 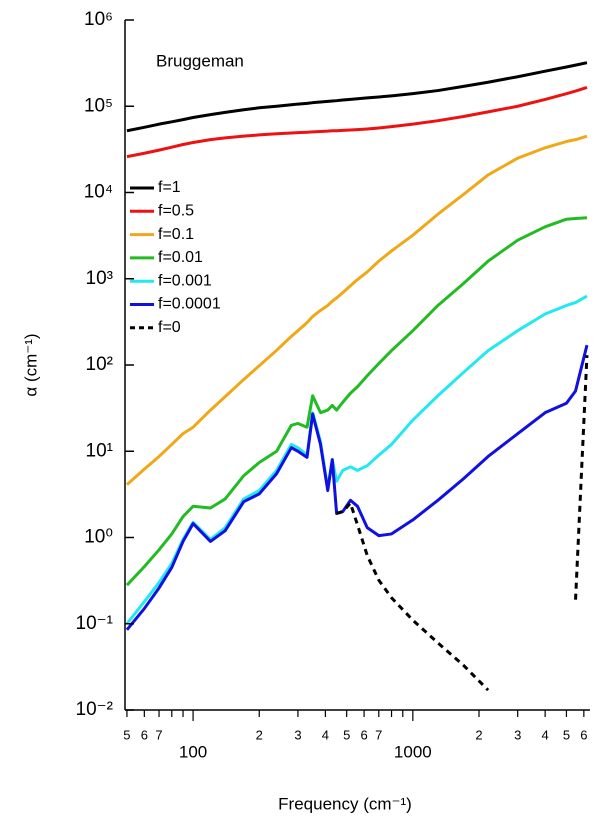 What do you see at coordinates (180, 257) in the screenshot?
I see `legend-label: f=0.01` at bounding box center [180, 257].